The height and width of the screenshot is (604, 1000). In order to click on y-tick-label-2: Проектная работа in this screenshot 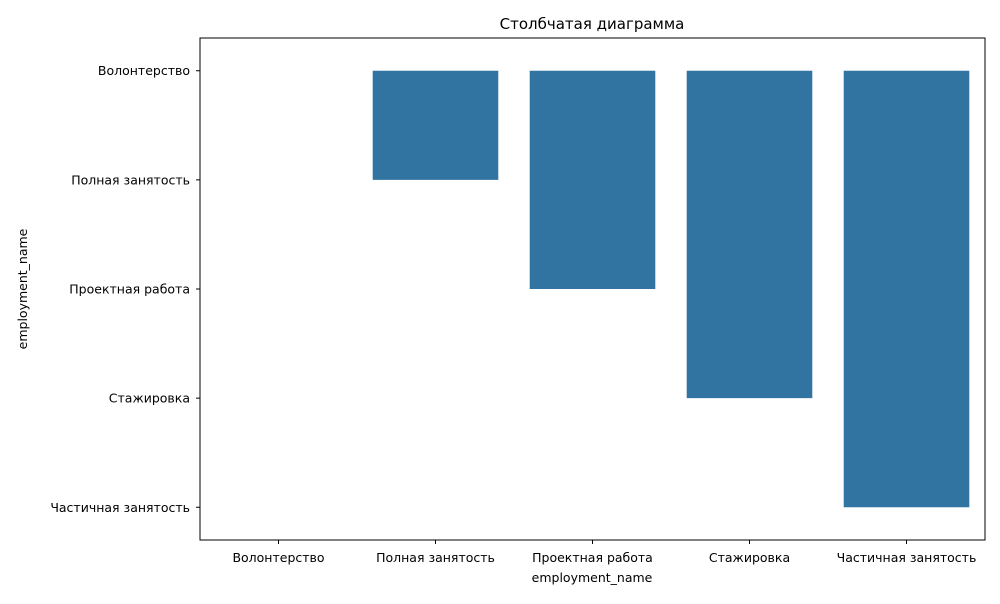, I will do `click(129, 289)`.